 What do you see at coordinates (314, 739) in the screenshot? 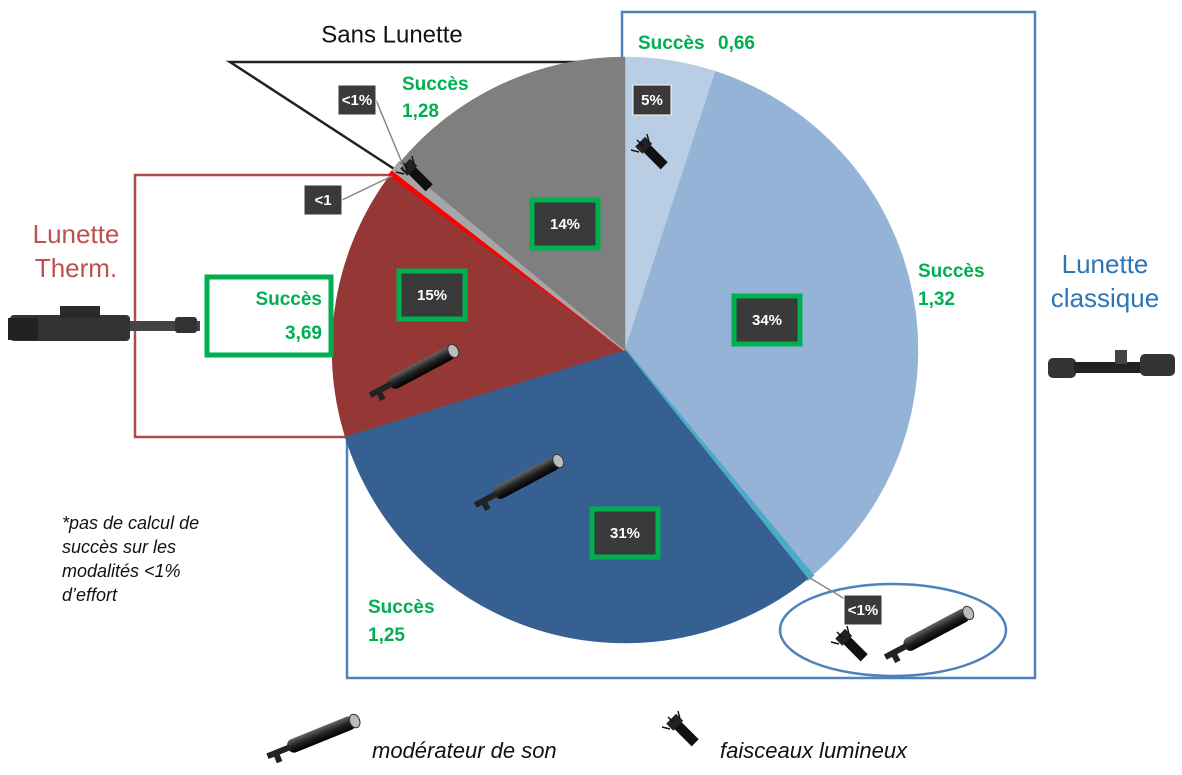
I see `legend-silencer-icon` at bounding box center [314, 739].